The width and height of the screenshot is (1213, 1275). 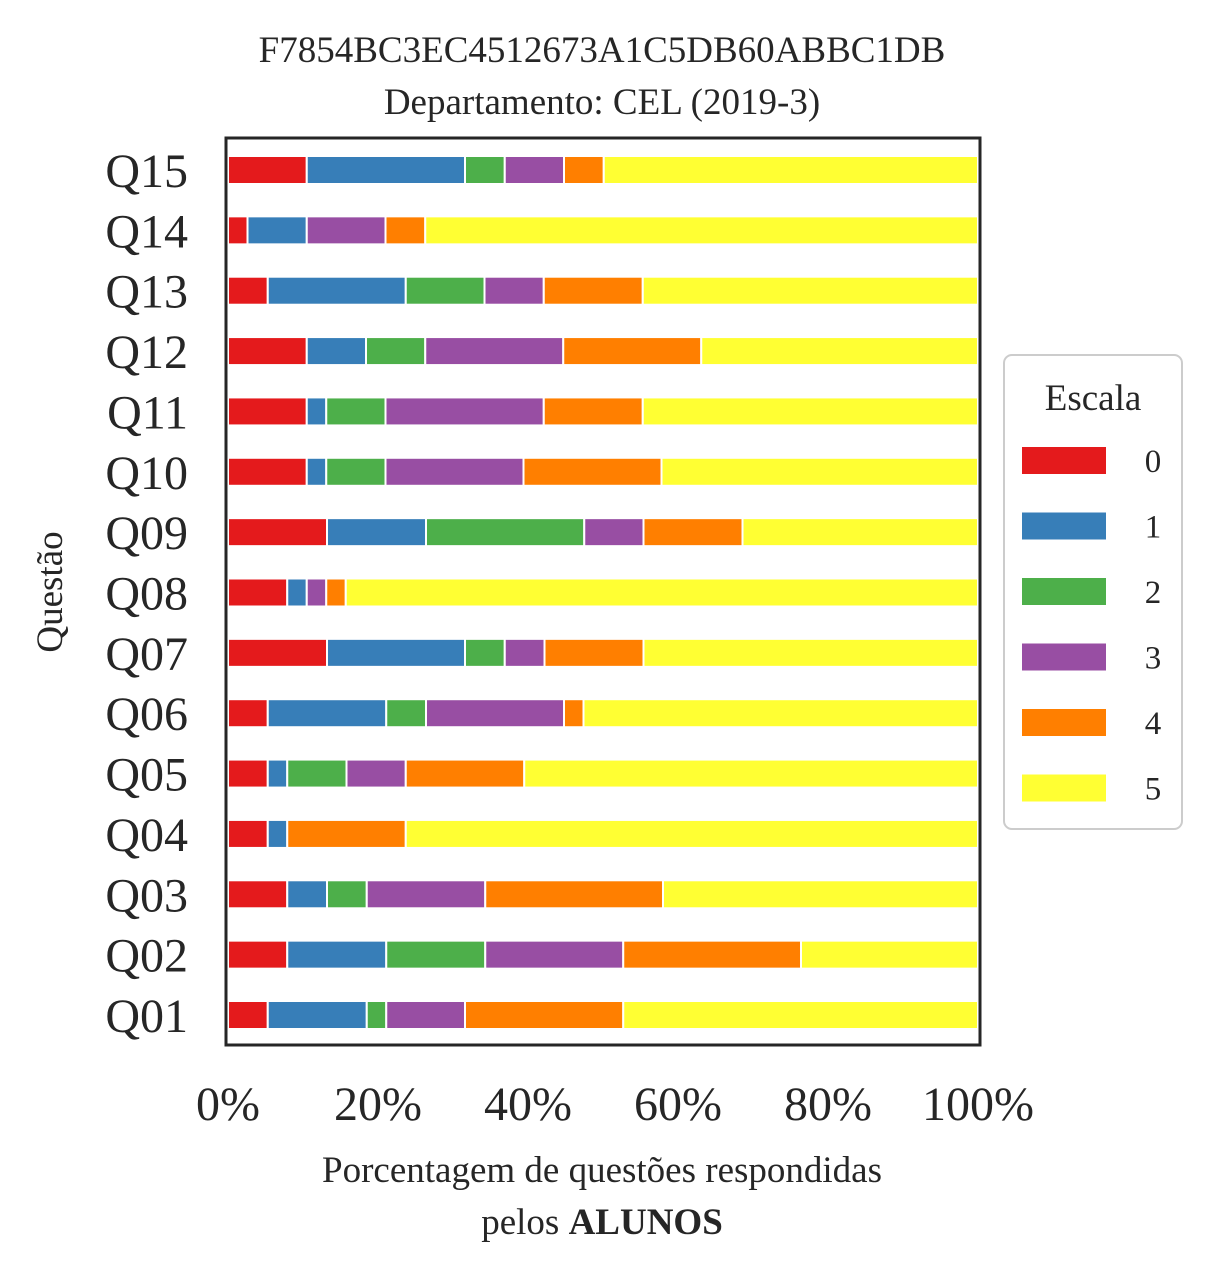 What do you see at coordinates (1153, 659) in the screenshot?
I see `legend-label-3: 3` at bounding box center [1153, 659].